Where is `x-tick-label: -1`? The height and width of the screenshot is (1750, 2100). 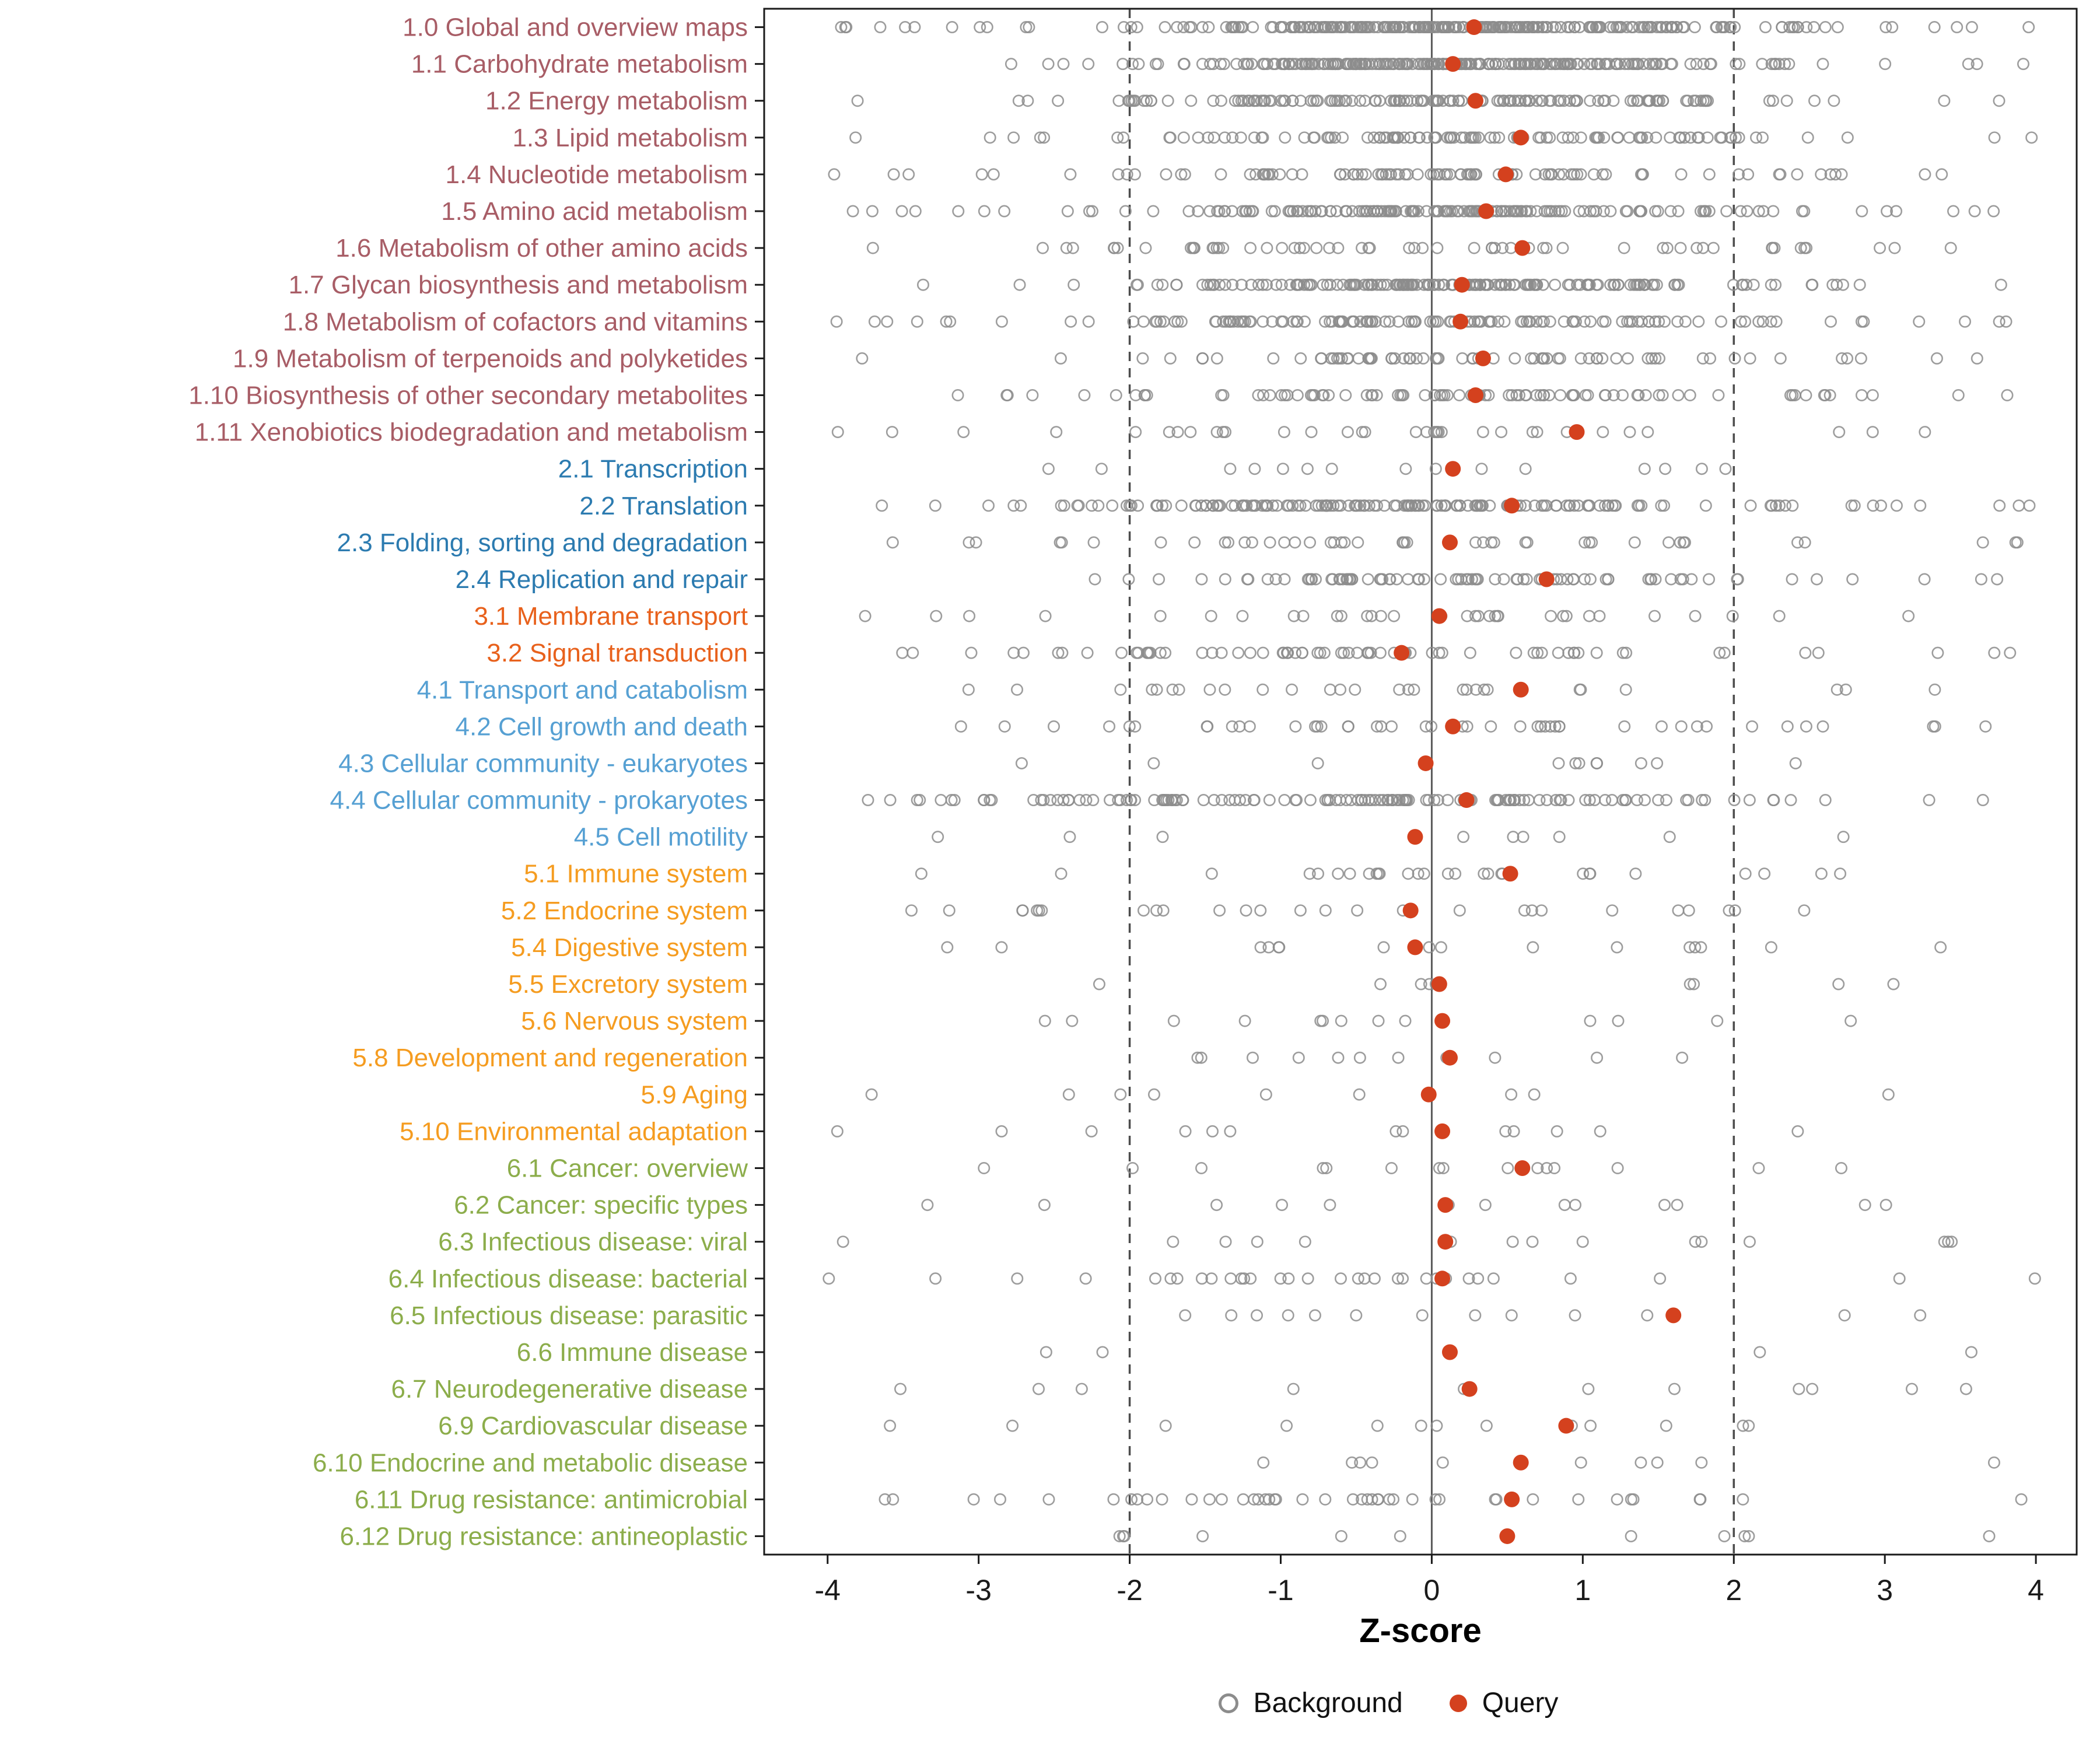 x-tick-label: -1 is located at coordinates (1280, 1590).